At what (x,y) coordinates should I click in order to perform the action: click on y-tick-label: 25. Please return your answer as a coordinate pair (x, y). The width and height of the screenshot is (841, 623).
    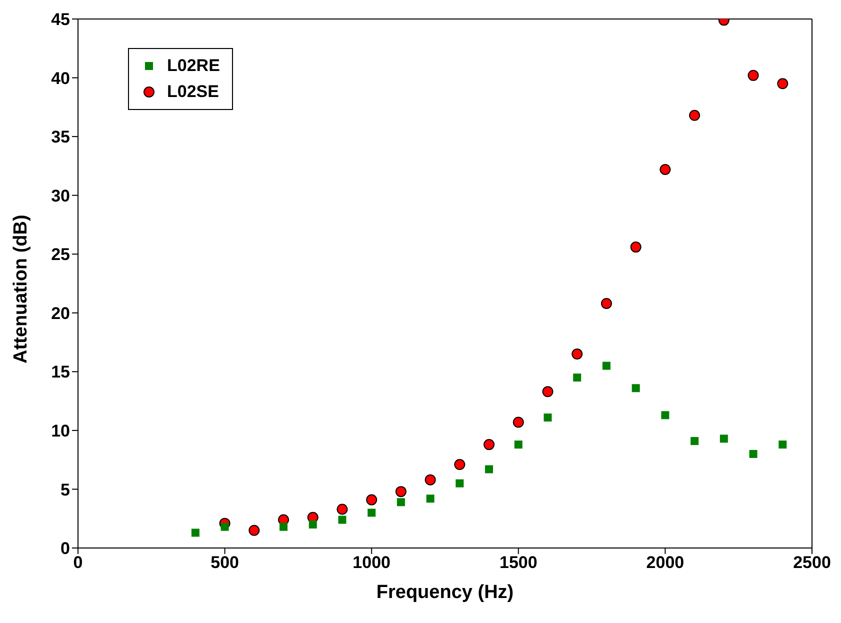
    Looking at the image, I should click on (60, 254).